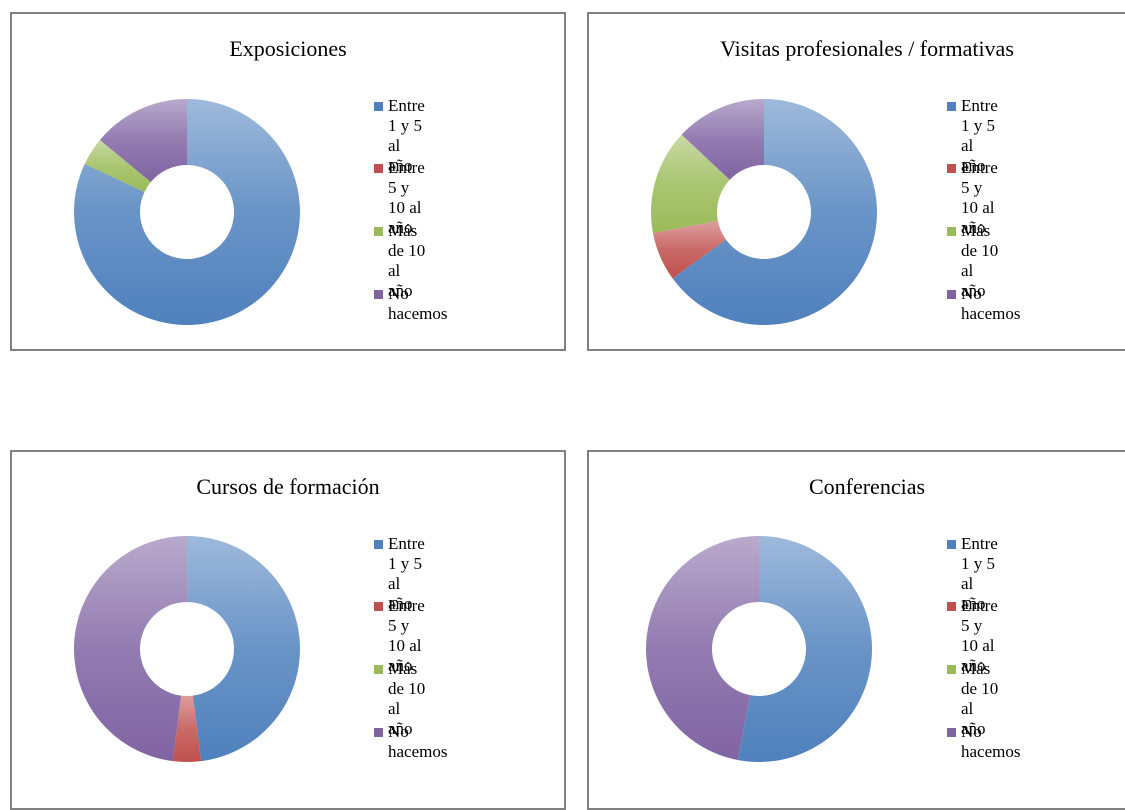 Image resolution: width=1125 pixels, height=810 pixels. I want to click on chart-title: Visitas profesionales / formativas, so click(867, 48).